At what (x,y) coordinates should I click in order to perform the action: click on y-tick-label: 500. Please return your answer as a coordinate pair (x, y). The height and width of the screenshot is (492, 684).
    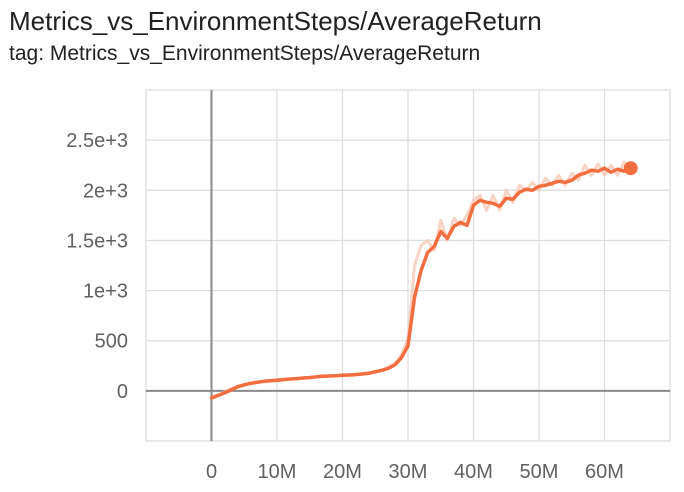
    Looking at the image, I should click on (111, 342).